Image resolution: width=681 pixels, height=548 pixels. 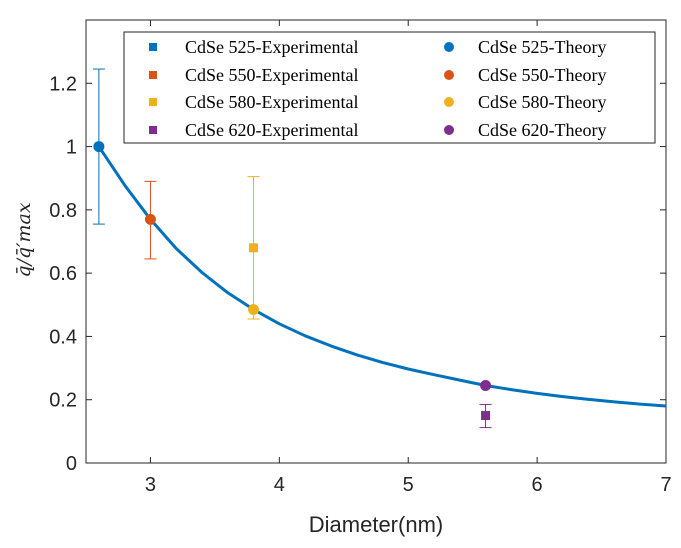 I want to click on x-axis-title: Diameter(nm), so click(x=376, y=524).